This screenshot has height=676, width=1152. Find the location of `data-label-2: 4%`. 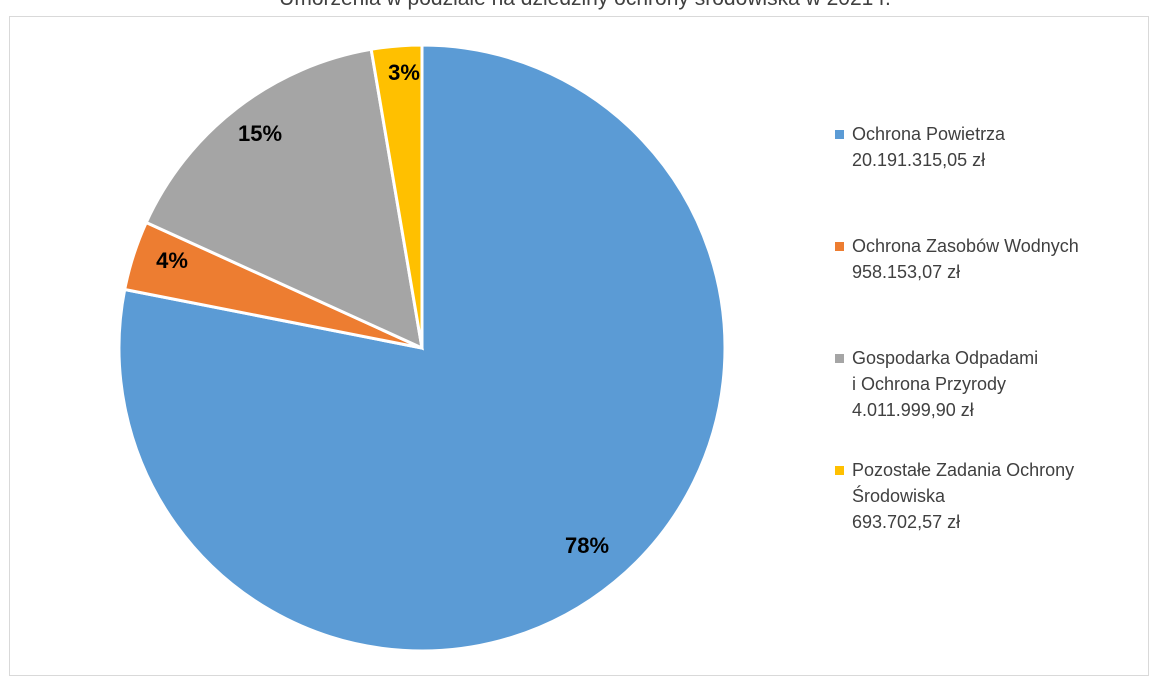

data-label-2: 4% is located at coordinates (172, 260).